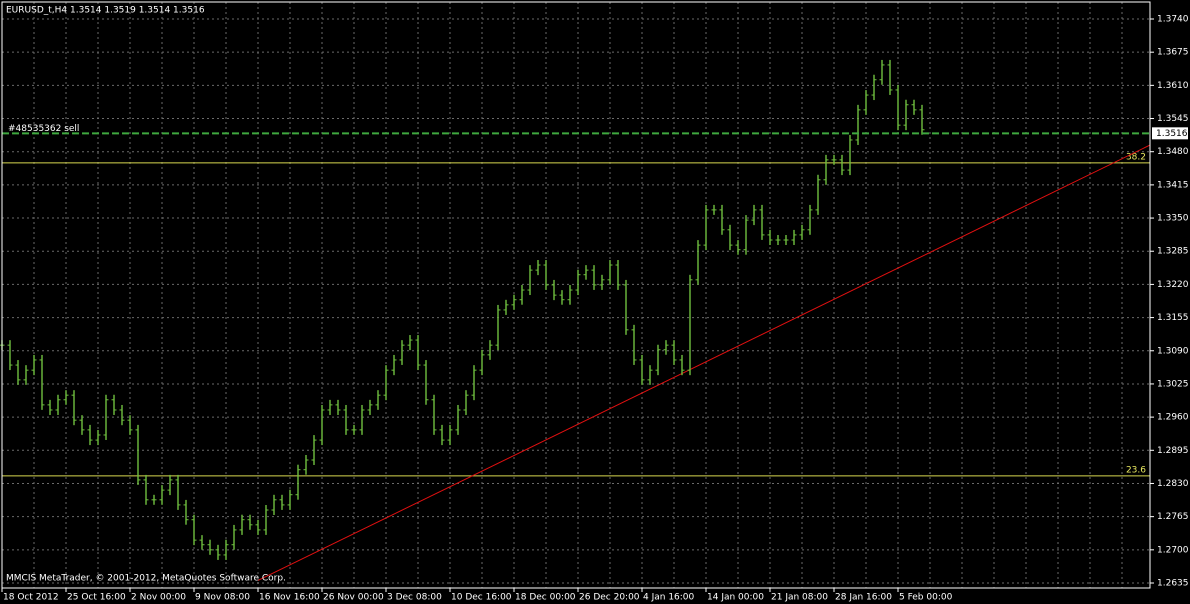 This screenshot has height=604, width=1190. What do you see at coordinates (1173, 285) in the screenshot?
I see `y-tick-label: 1.3220` at bounding box center [1173, 285].